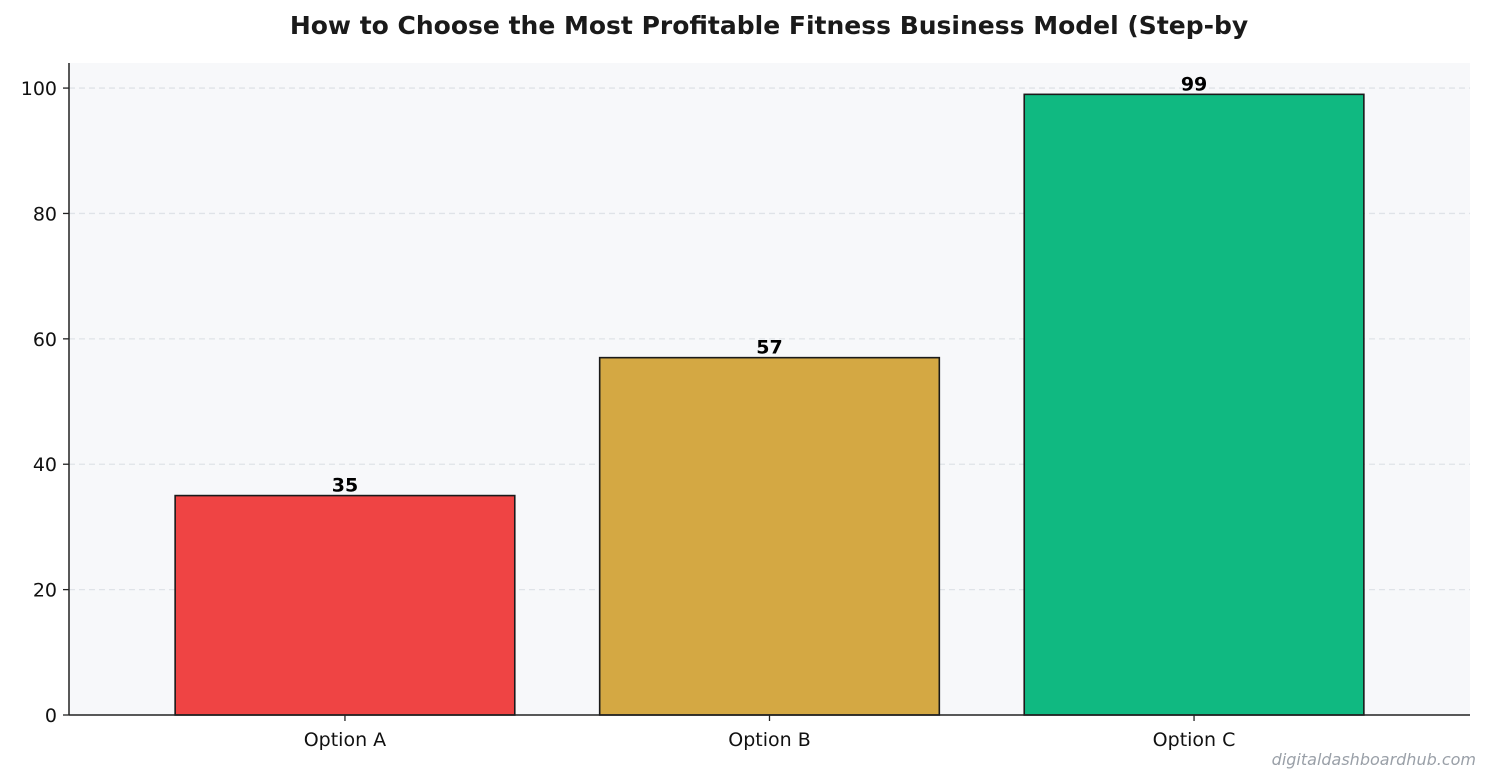 The height and width of the screenshot is (783, 1492). I want to click on bar-option-a, so click(345, 605).